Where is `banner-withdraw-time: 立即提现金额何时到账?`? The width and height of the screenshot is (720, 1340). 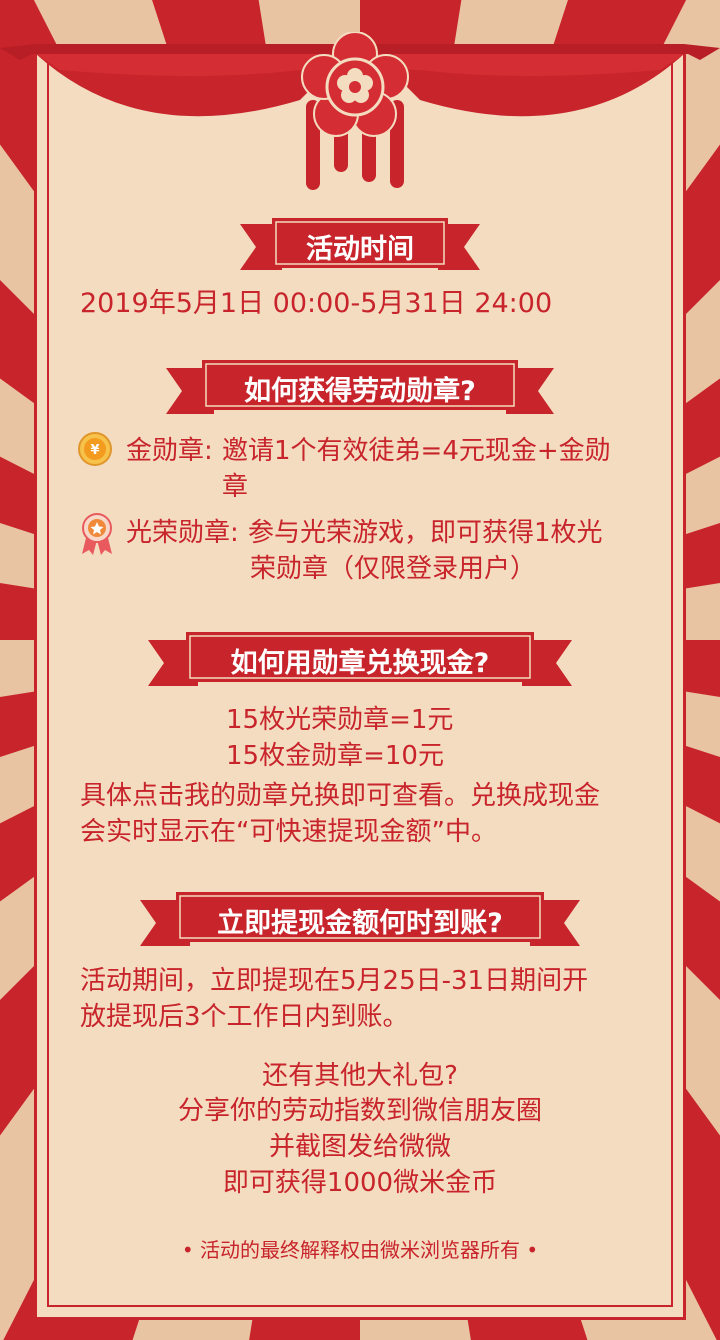
banner-withdraw-time: 立即提现金额何时到账? is located at coordinates (360, 925).